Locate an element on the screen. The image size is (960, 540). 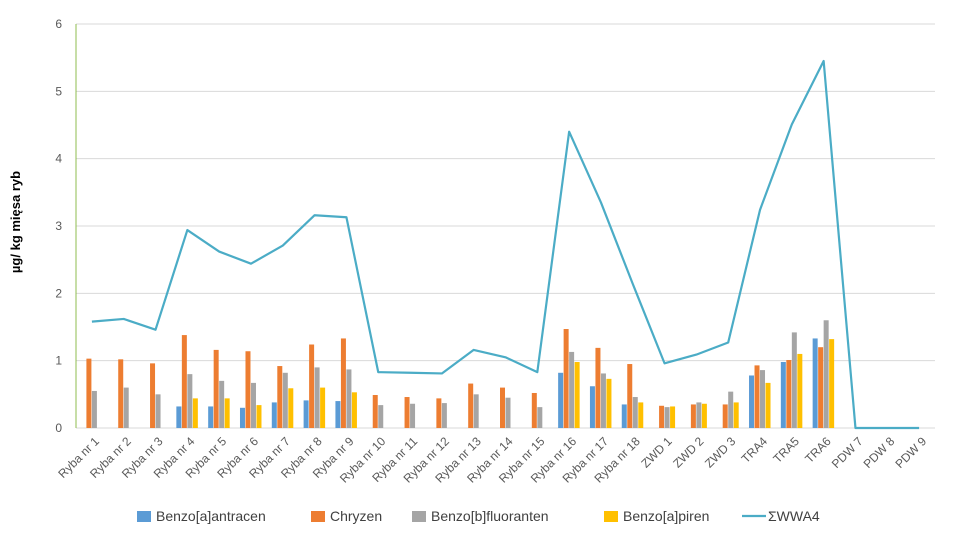
x-tick-label: TRA4 is located at coordinates (755, 450).